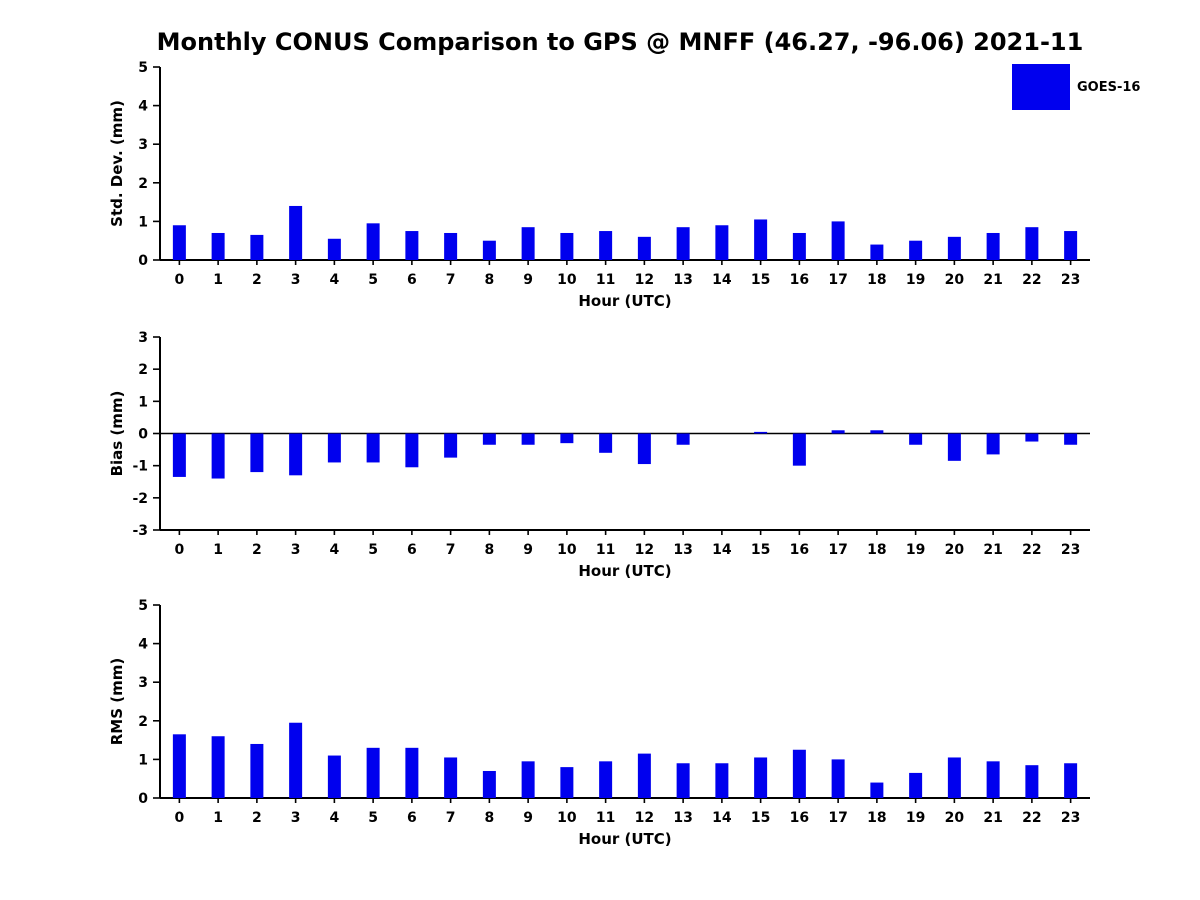  What do you see at coordinates (373, 550) in the screenshot?
I see `x-tick-label: 5` at bounding box center [373, 550].